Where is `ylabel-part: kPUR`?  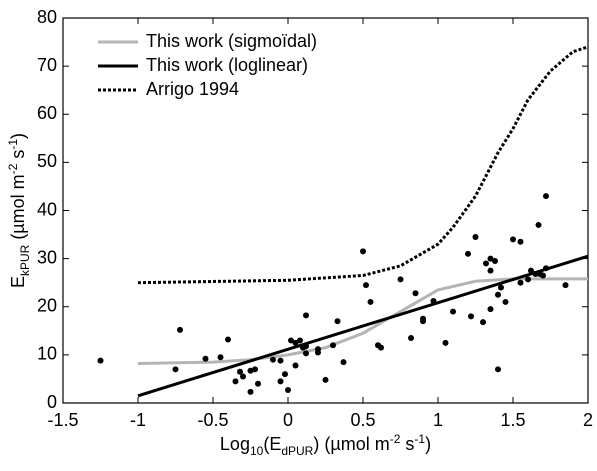
ylabel-part: kPUR is located at coordinates (25, 260).